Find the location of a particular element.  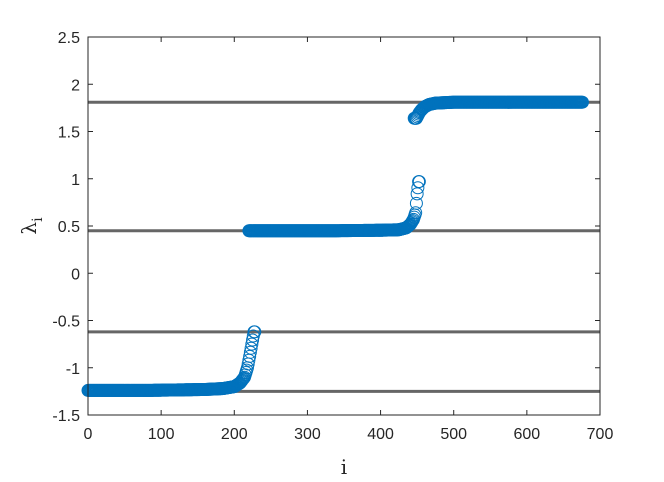

y-tick-label: 1.5 is located at coordinates (69, 133).